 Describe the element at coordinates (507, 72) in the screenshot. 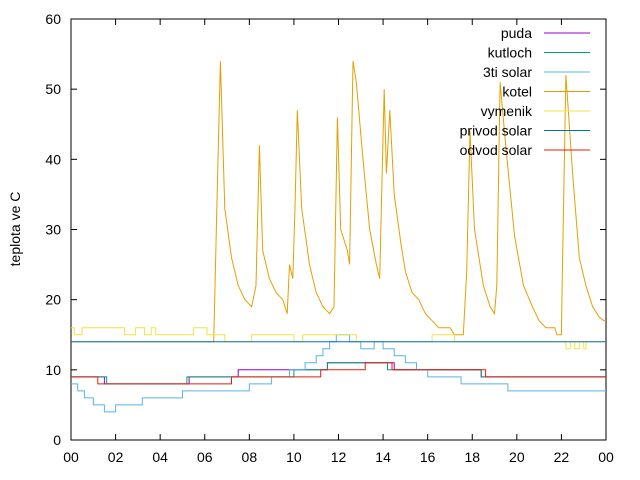

I see `legend-label: 3ti solar` at that location.